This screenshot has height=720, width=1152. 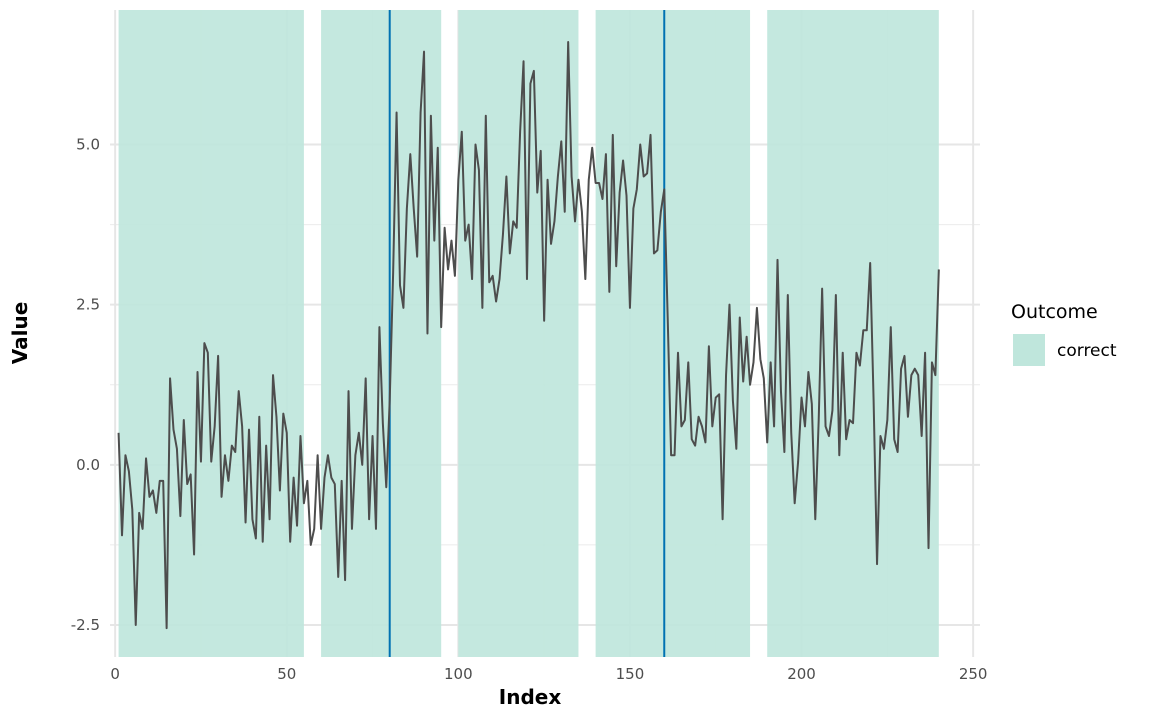 What do you see at coordinates (85, 625) in the screenshot?
I see `y-tick-label: -2.5` at bounding box center [85, 625].